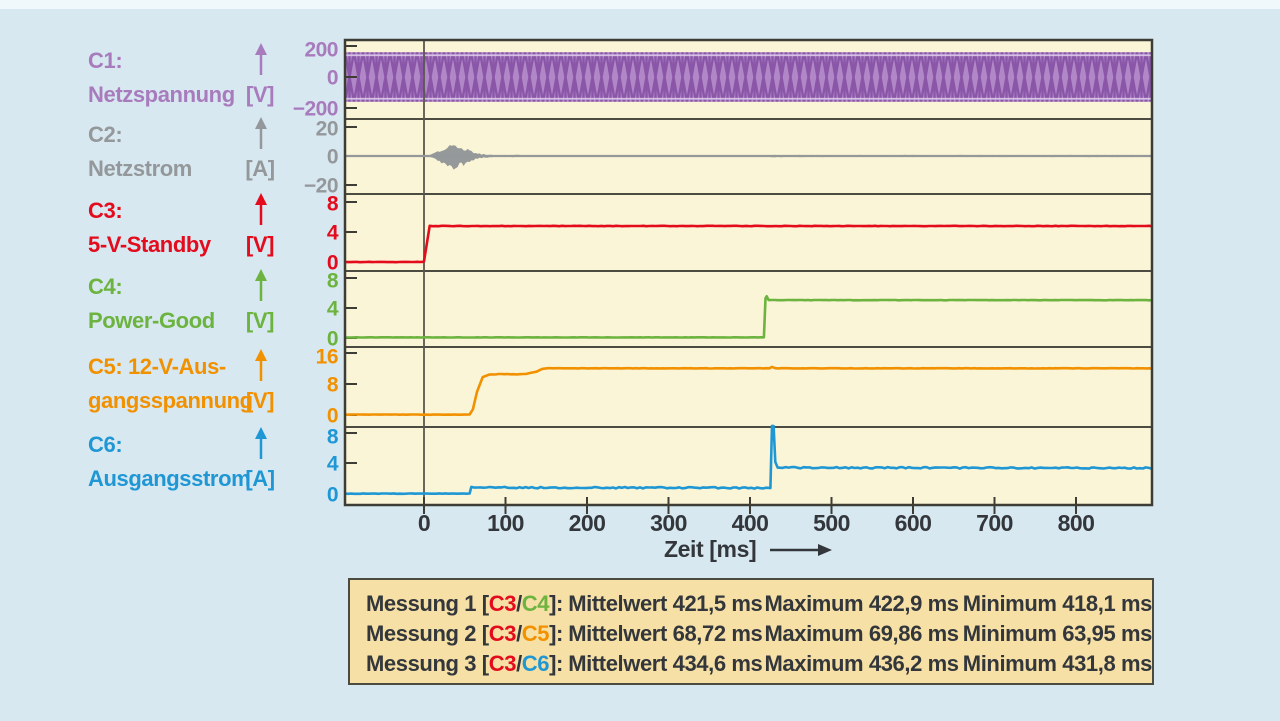  I want to click on channel-legend-c4: C4: Power-Good [V], so click(223, 303).